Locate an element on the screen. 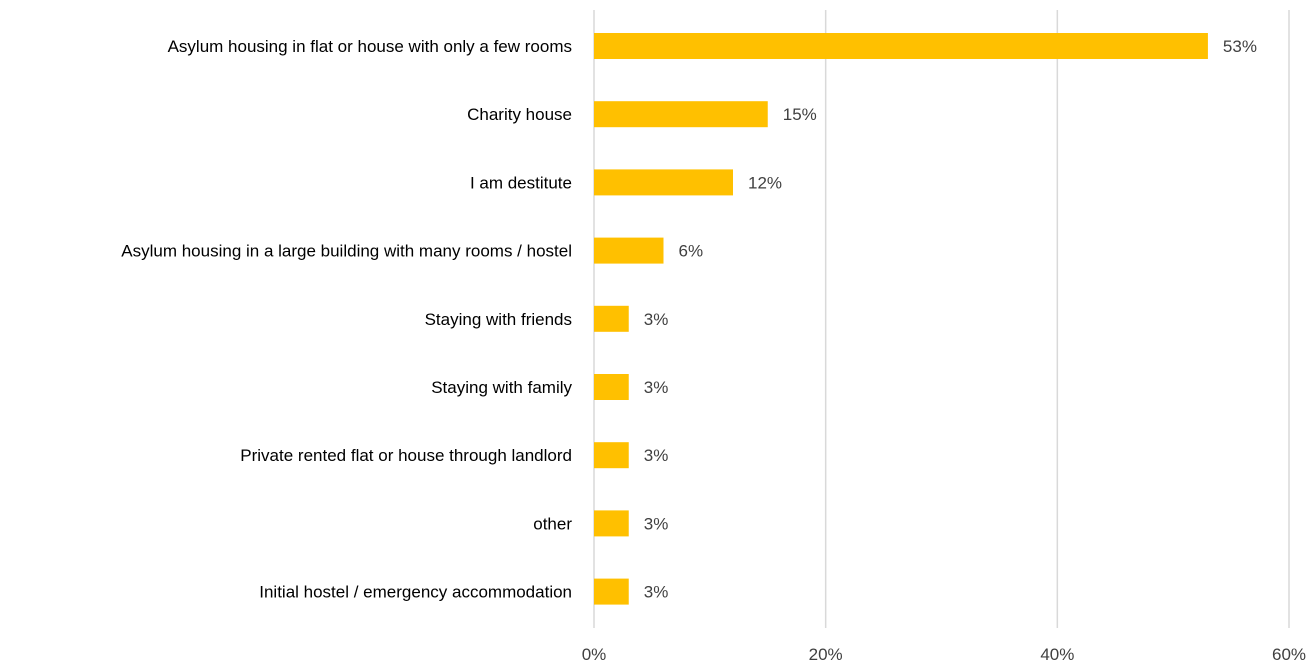  value-label: 12% is located at coordinates (765, 182).